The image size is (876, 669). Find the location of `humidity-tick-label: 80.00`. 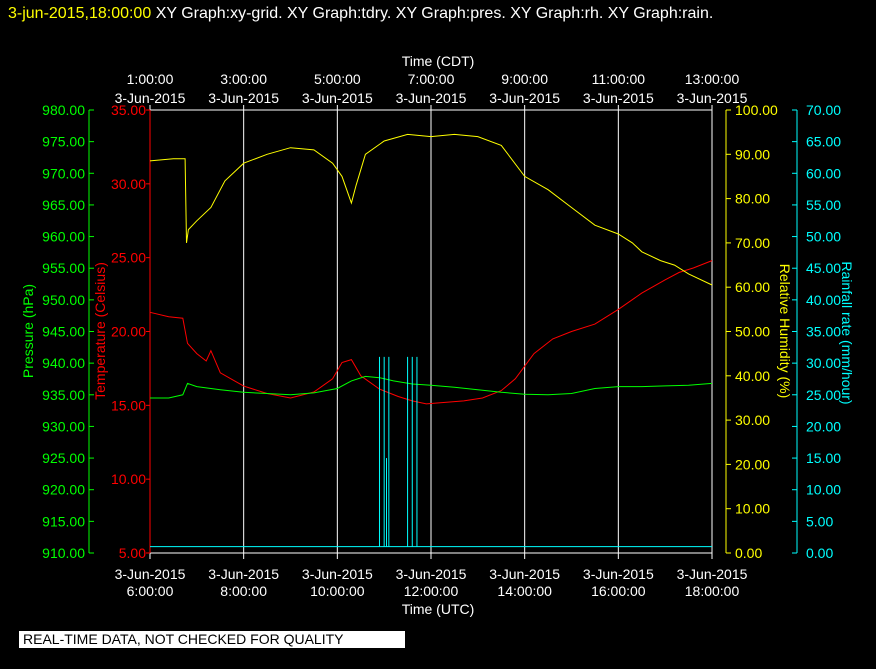

humidity-tick-label: 80.00 is located at coordinates (752, 199).